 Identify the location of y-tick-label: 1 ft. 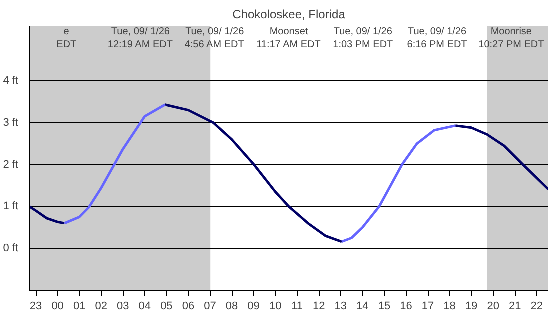
(11, 206).